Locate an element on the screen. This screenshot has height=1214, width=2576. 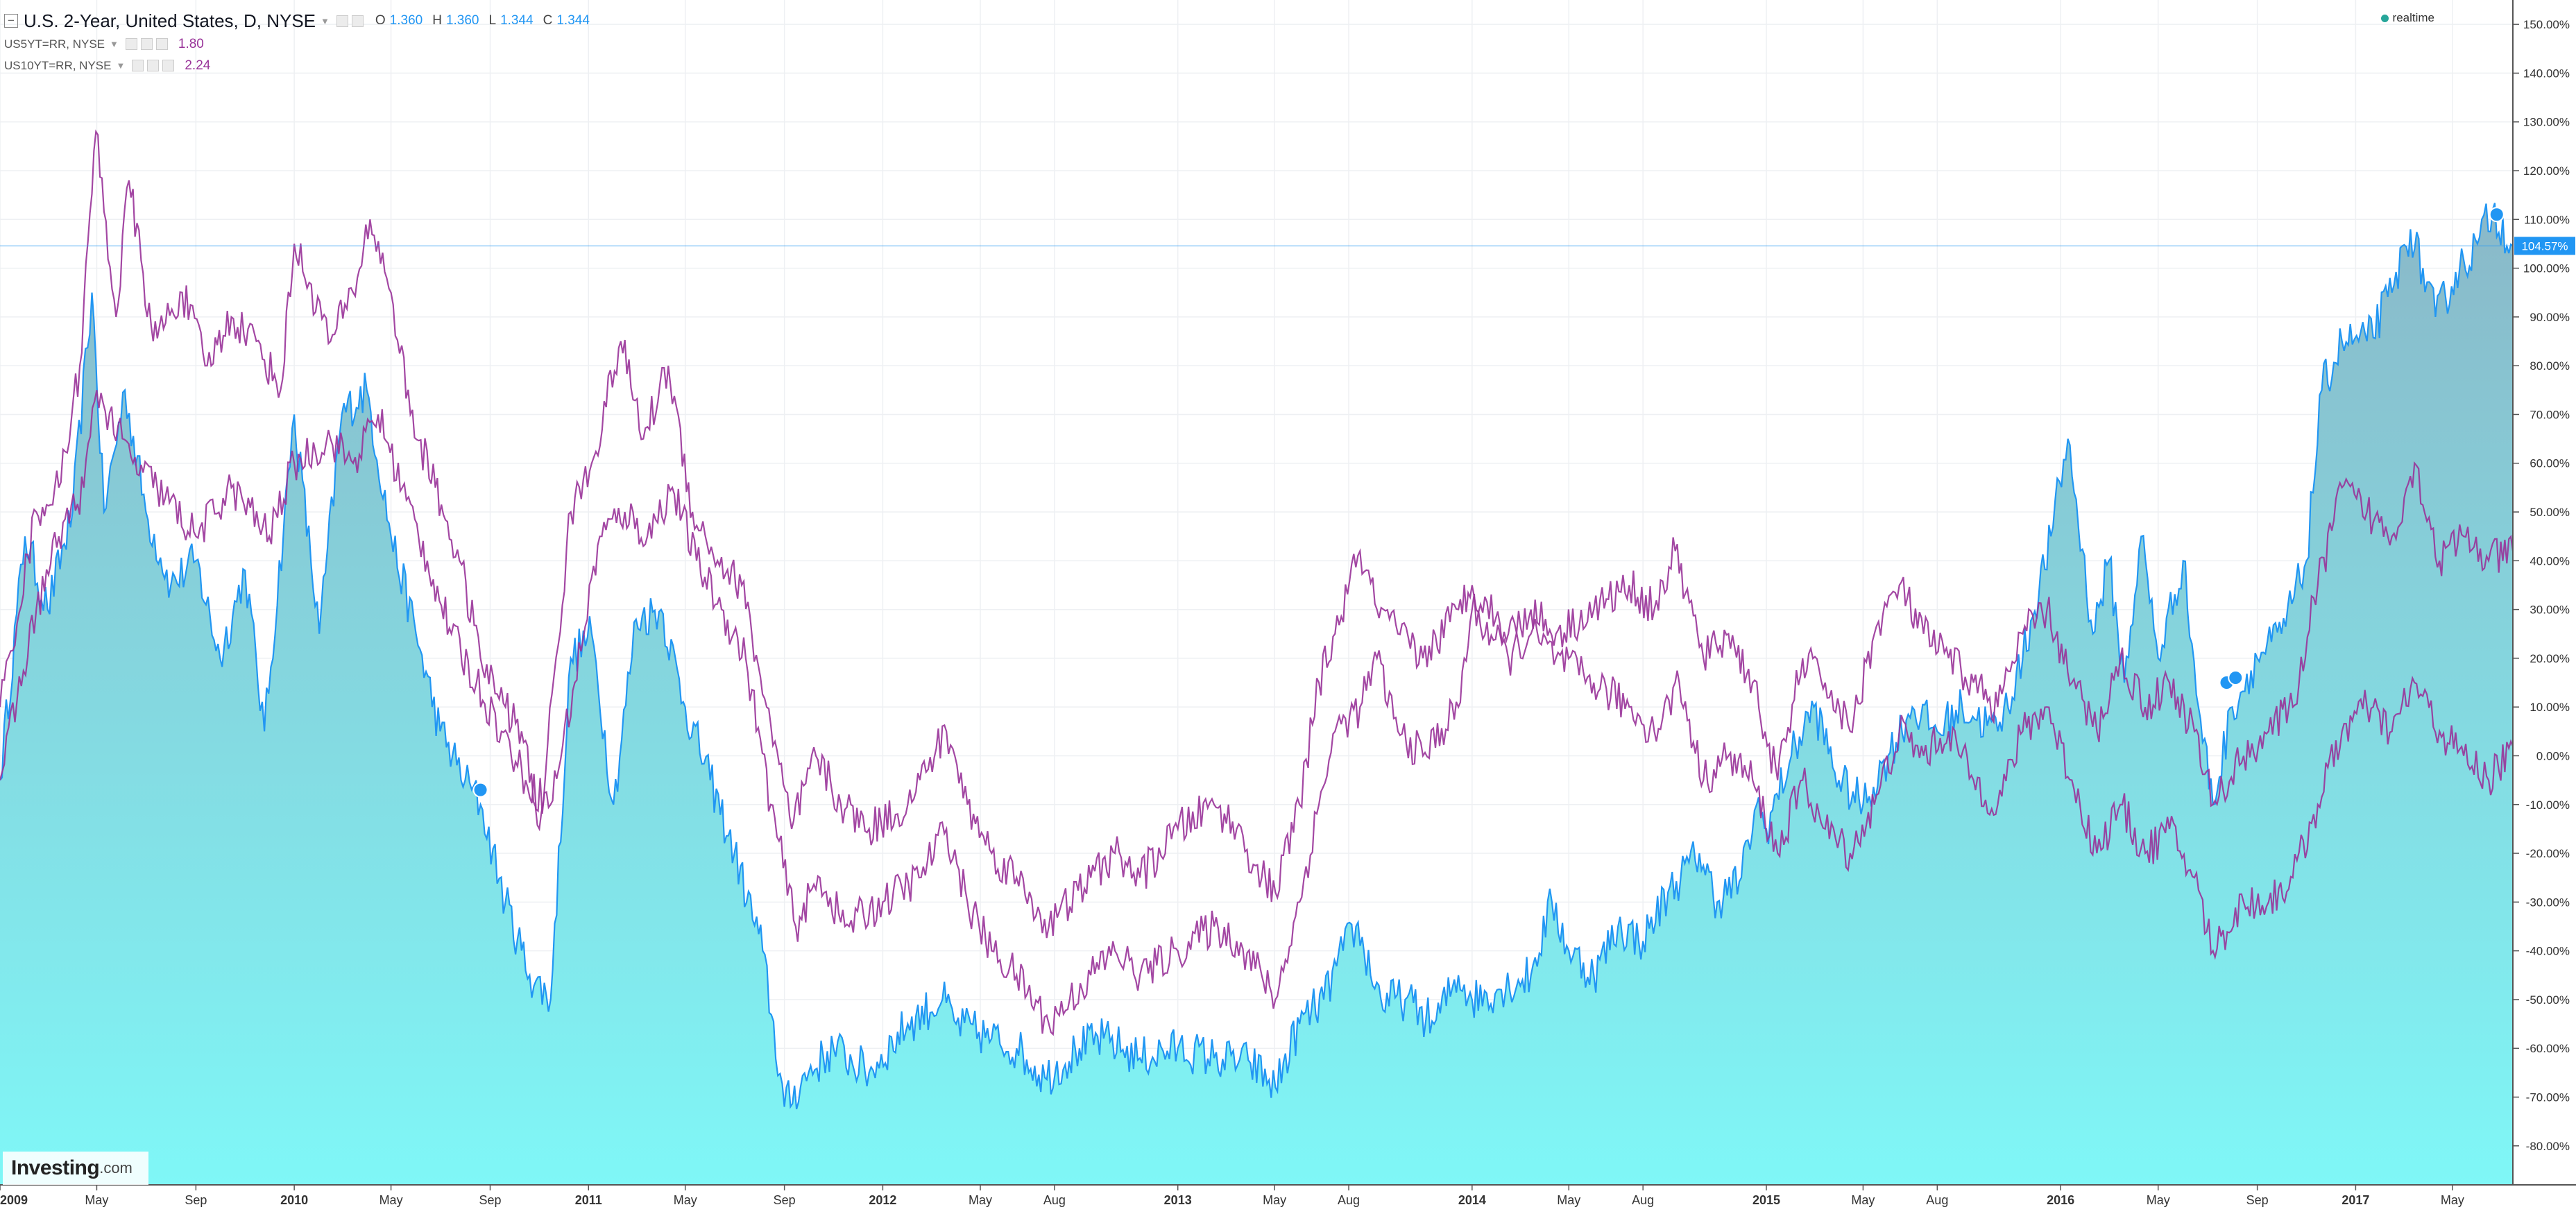
y-tick-label: 140.00% is located at coordinates (2546, 73).